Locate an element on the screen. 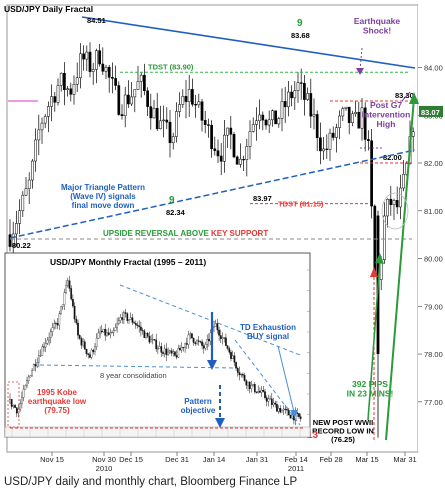 The height and width of the screenshot is (493, 445). low-circle is located at coordinates (395, 211).